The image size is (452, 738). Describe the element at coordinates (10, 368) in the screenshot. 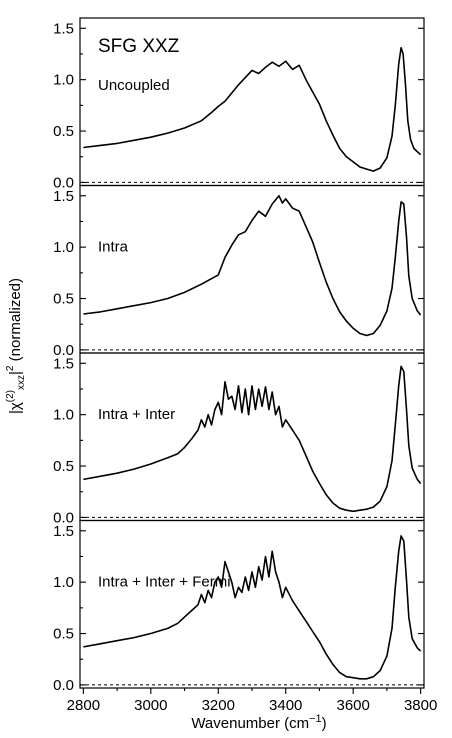

I see `y-axis-label-square: 2` at that location.